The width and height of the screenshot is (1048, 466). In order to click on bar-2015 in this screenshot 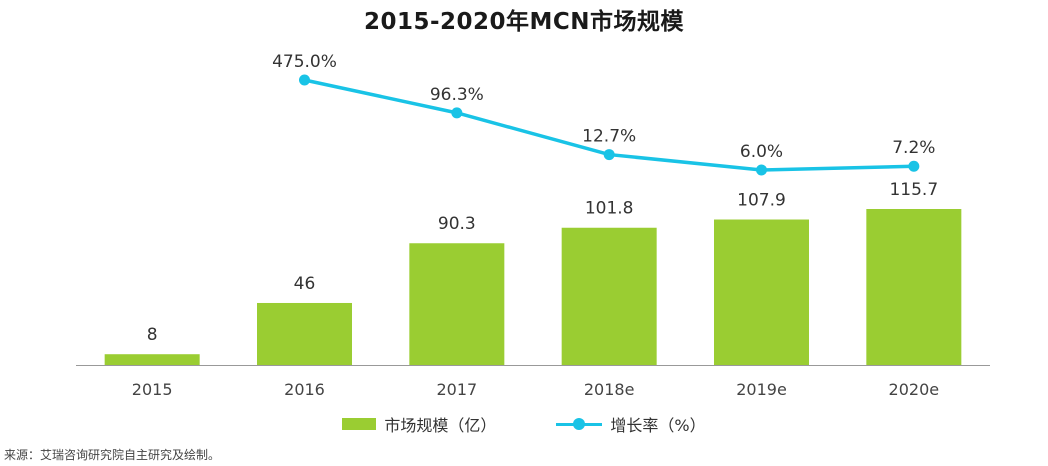, I will do `click(152, 359)`.